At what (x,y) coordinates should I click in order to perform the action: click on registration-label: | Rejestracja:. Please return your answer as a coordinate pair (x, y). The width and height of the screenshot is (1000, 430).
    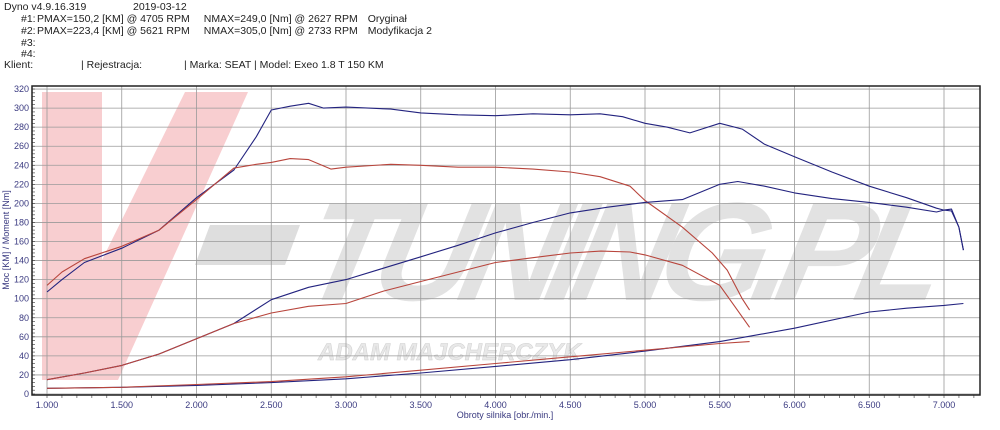
    Looking at the image, I should click on (112, 65).